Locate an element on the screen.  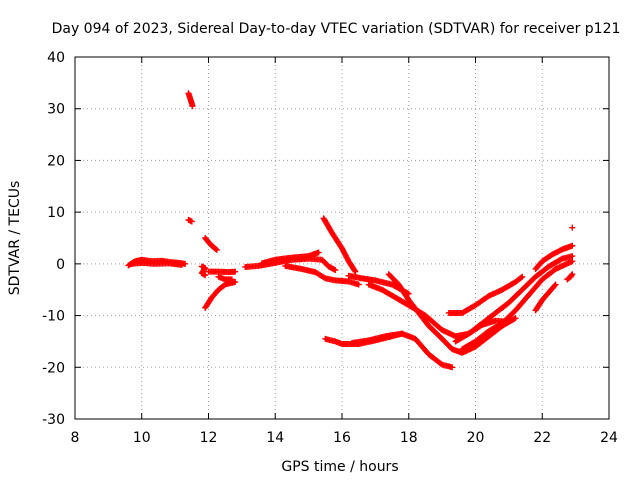
y-axis-label: SDTVAR / TECUs is located at coordinates (15, 238).